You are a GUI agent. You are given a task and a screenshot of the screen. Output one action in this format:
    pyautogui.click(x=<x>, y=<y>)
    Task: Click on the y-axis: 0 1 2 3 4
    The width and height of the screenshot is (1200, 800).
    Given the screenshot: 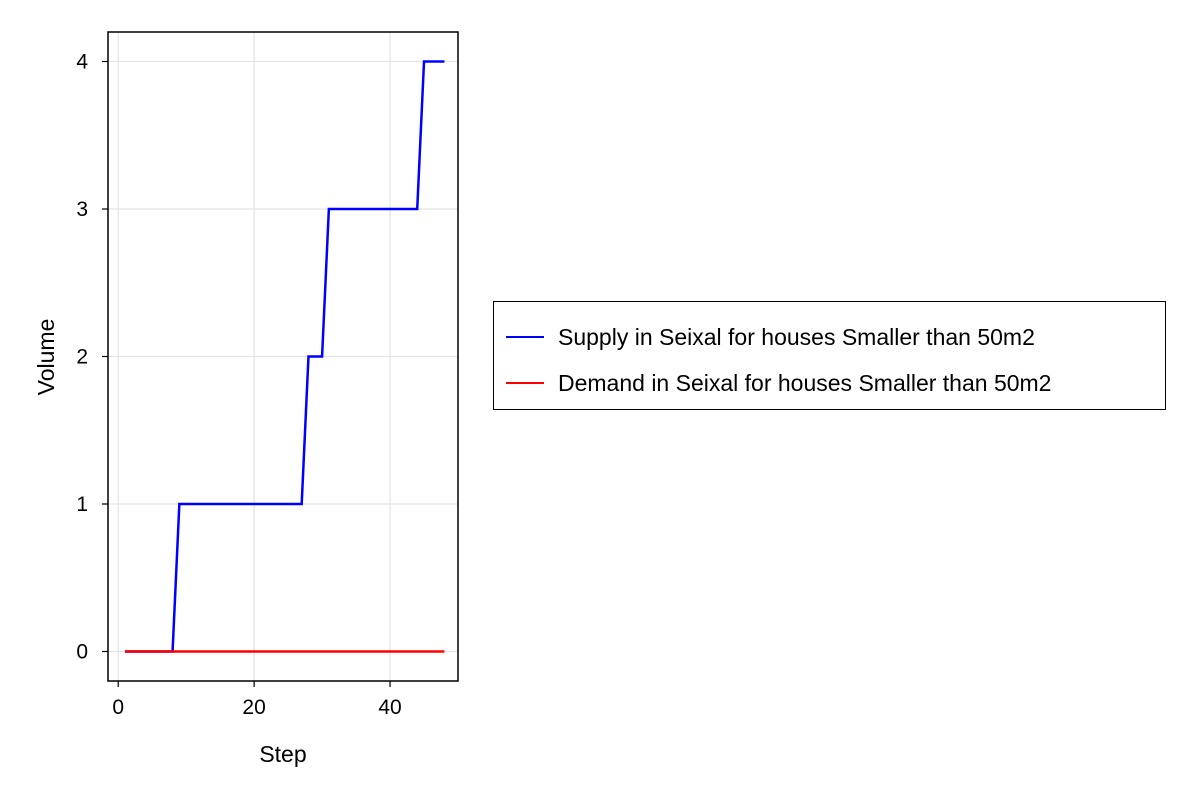 What is the action you would take?
    pyautogui.click(x=92, y=357)
    